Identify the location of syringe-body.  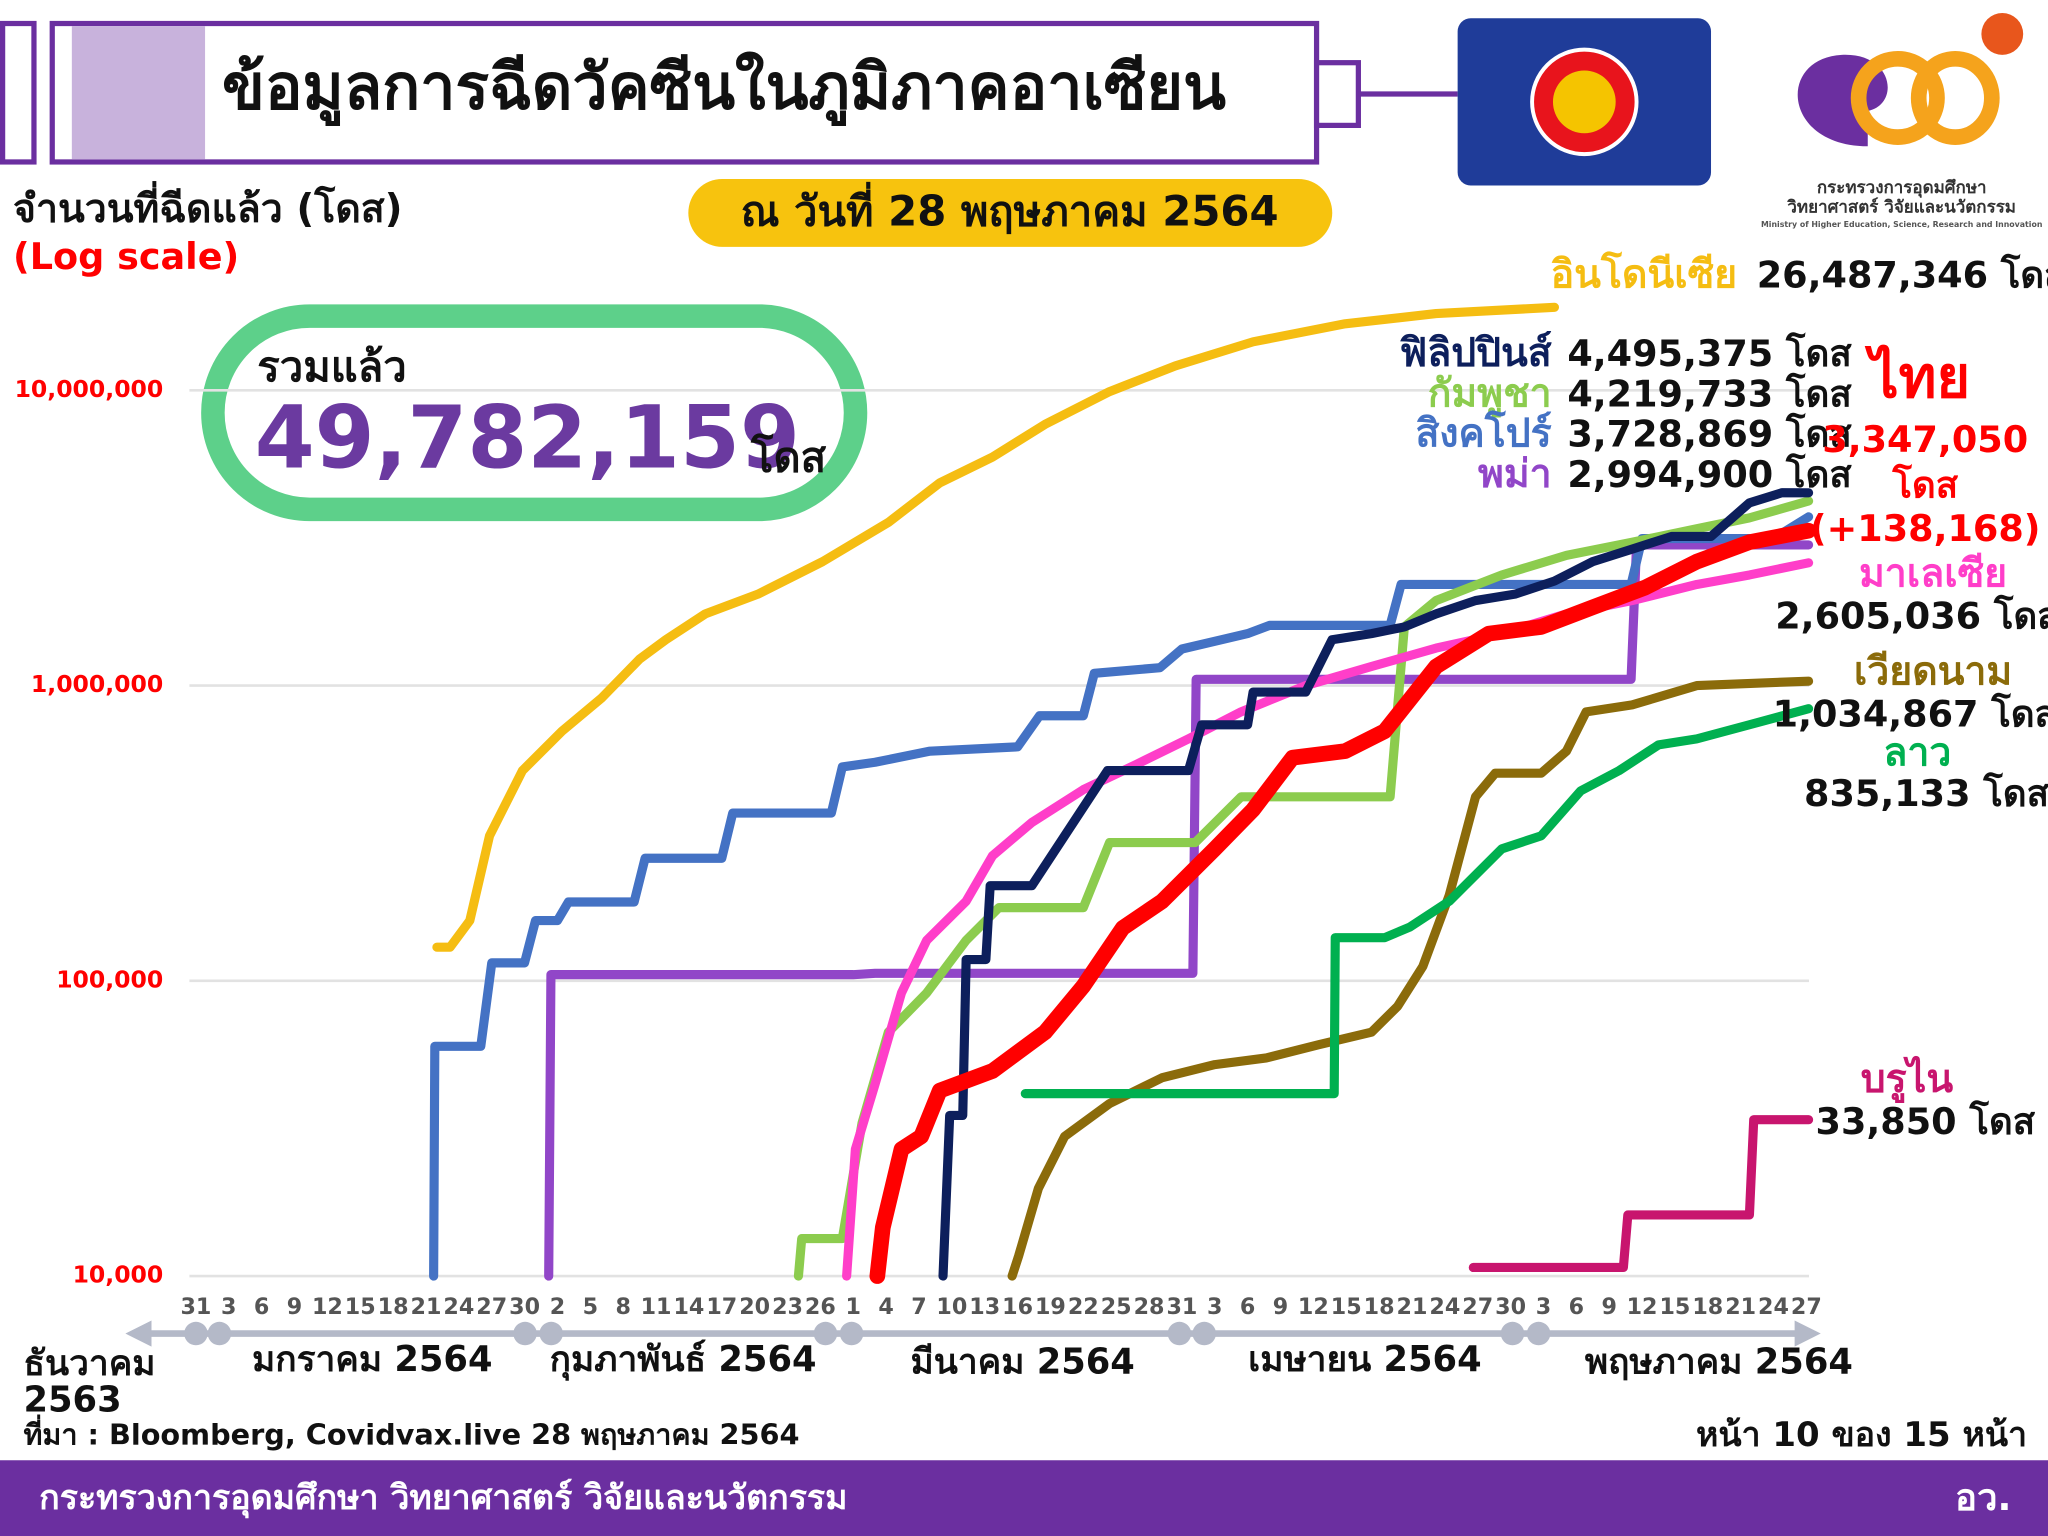
(684, 92).